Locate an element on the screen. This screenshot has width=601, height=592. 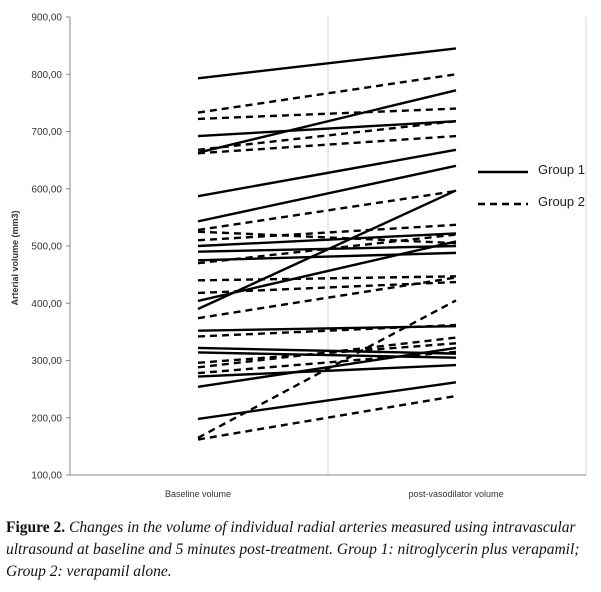
y-tick-label: 300,00 is located at coordinates (46, 361).